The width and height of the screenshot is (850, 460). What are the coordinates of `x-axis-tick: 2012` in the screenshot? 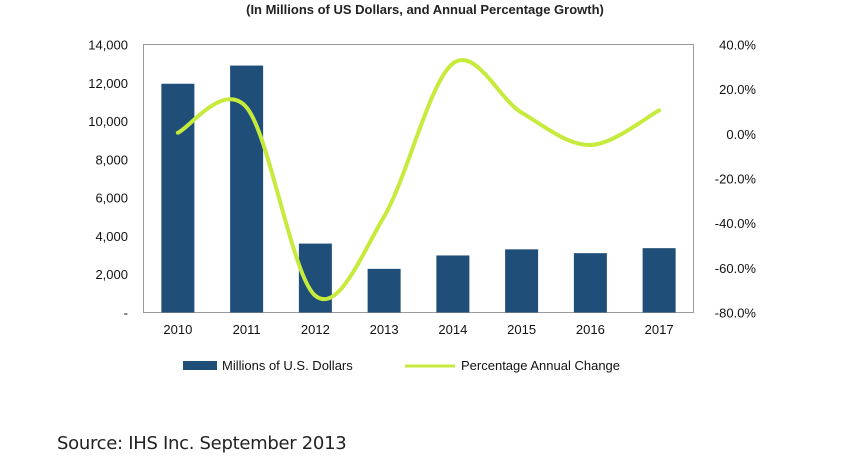 It's located at (315, 329).